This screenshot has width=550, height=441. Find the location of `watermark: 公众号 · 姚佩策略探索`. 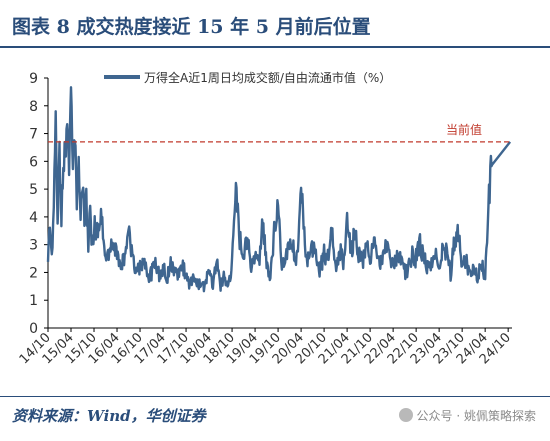

watermark: 公众号 · 姚佩策略探索 is located at coordinates (467, 415).